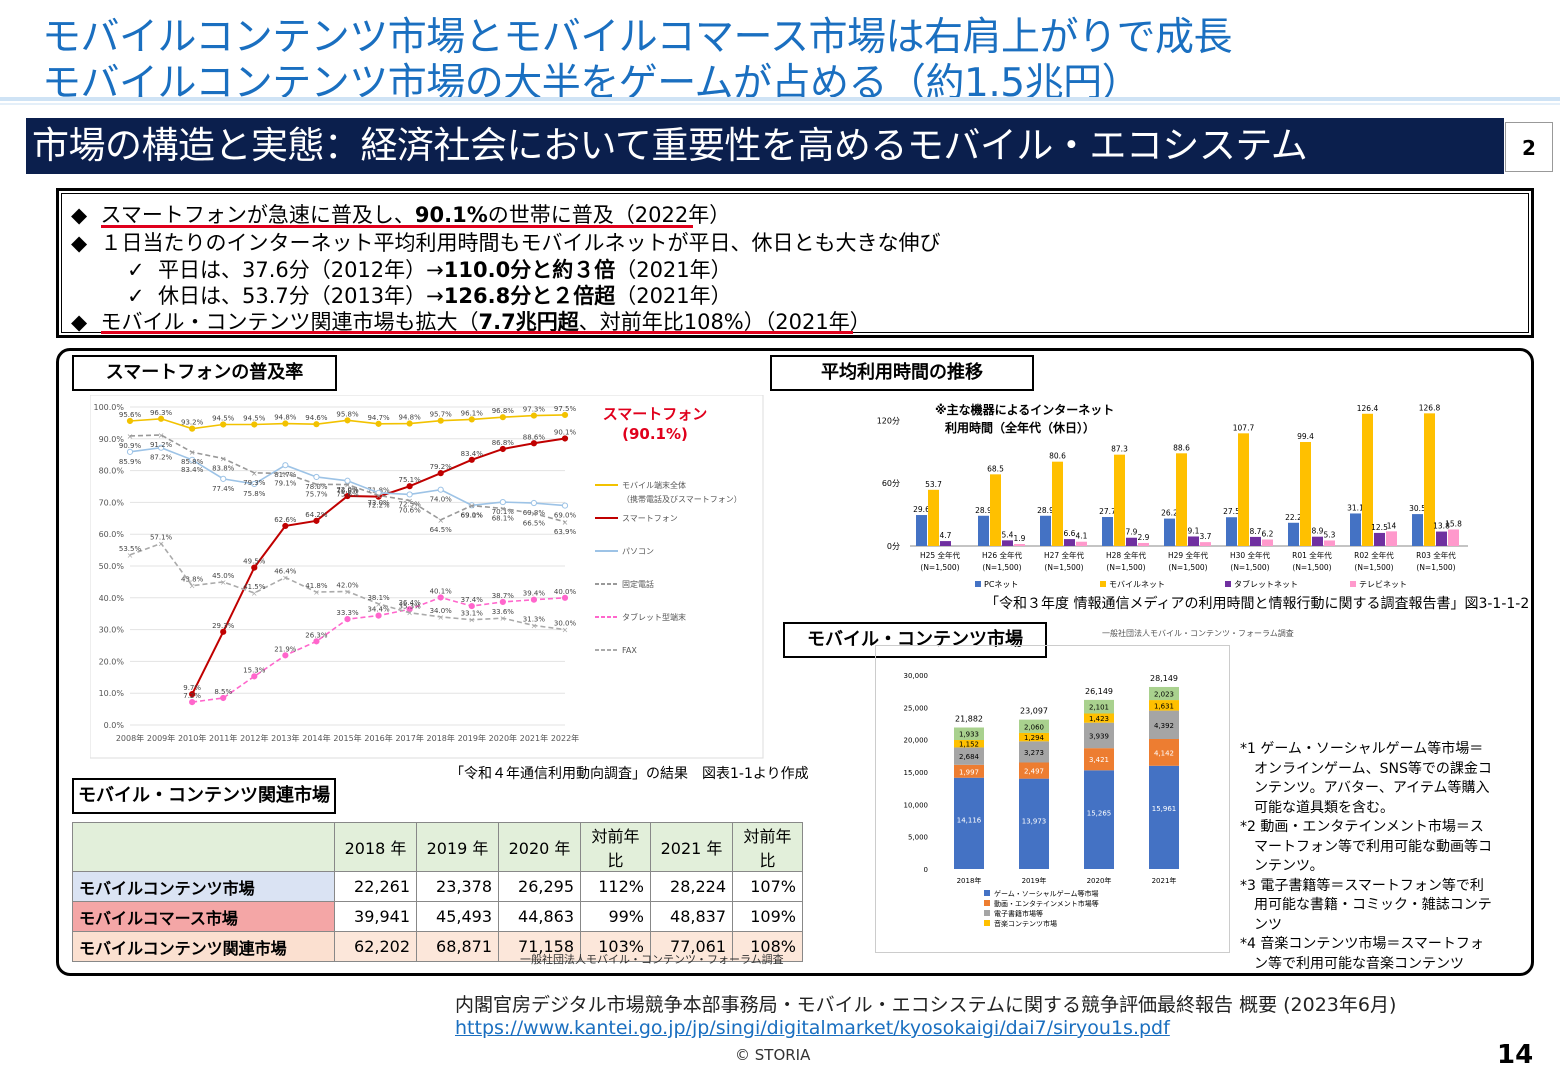 The image size is (1560, 1080). What do you see at coordinates (503, 512) in the screenshot?
I see `data-label: 70.1%` at bounding box center [503, 512].